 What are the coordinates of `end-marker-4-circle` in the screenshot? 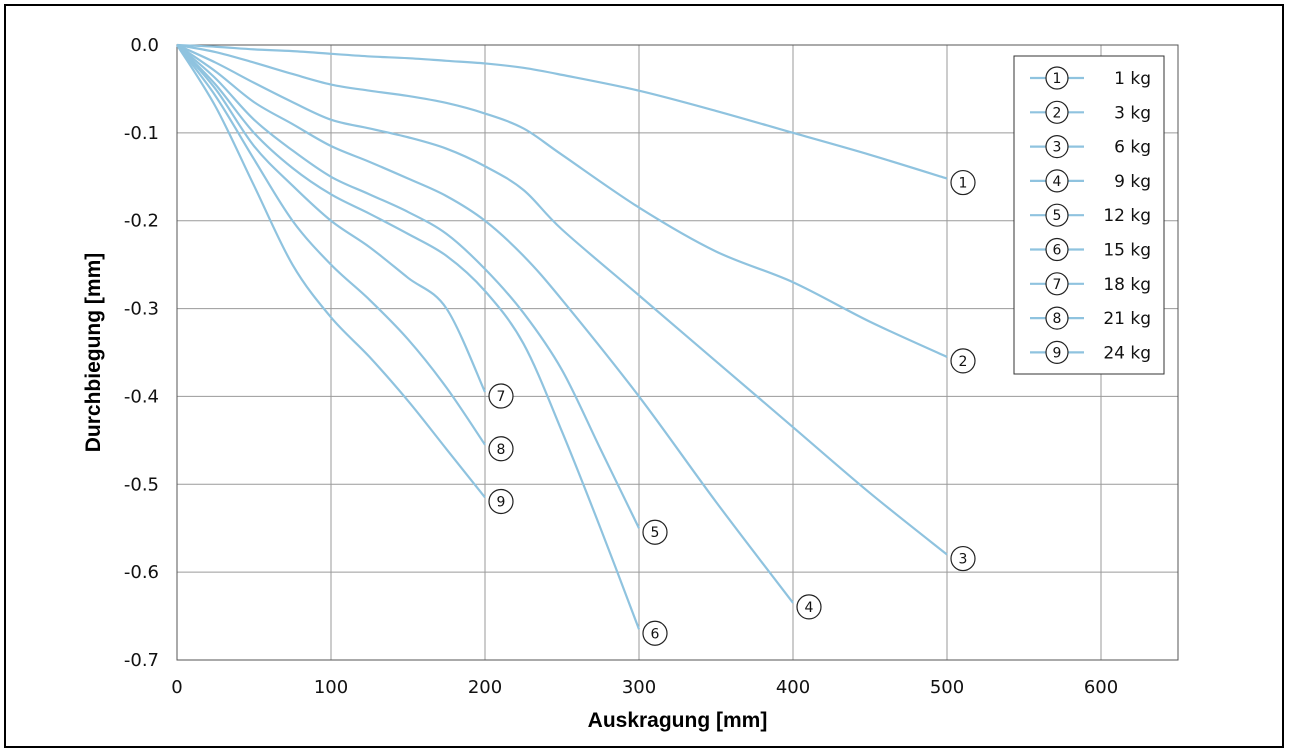 It's located at (809, 607).